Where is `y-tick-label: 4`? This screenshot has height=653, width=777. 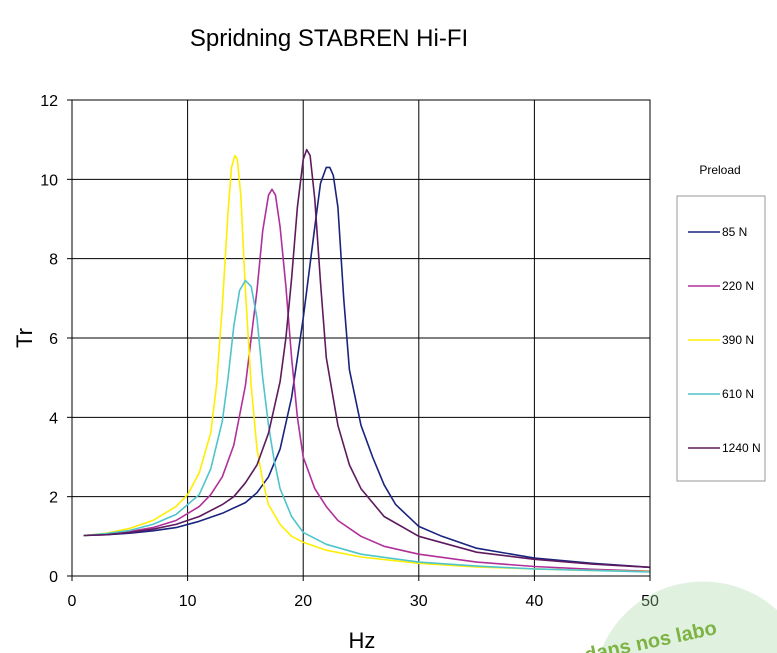
y-tick-label: 4 is located at coordinates (53, 418).